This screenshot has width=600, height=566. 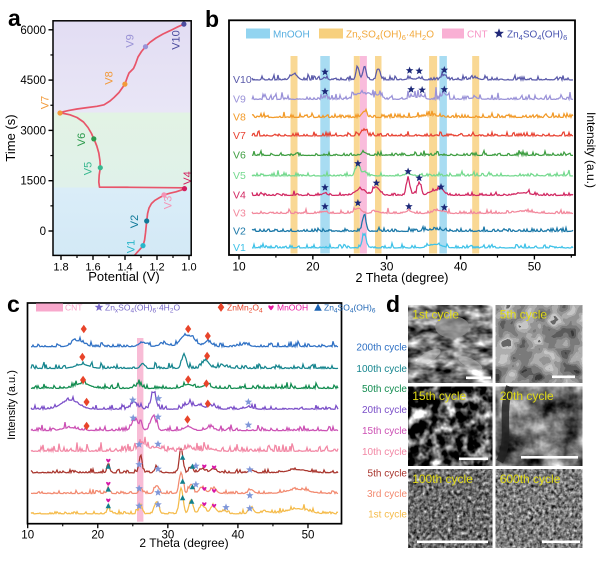 I want to click on svg-text: 1.4, so click(x=124, y=267).